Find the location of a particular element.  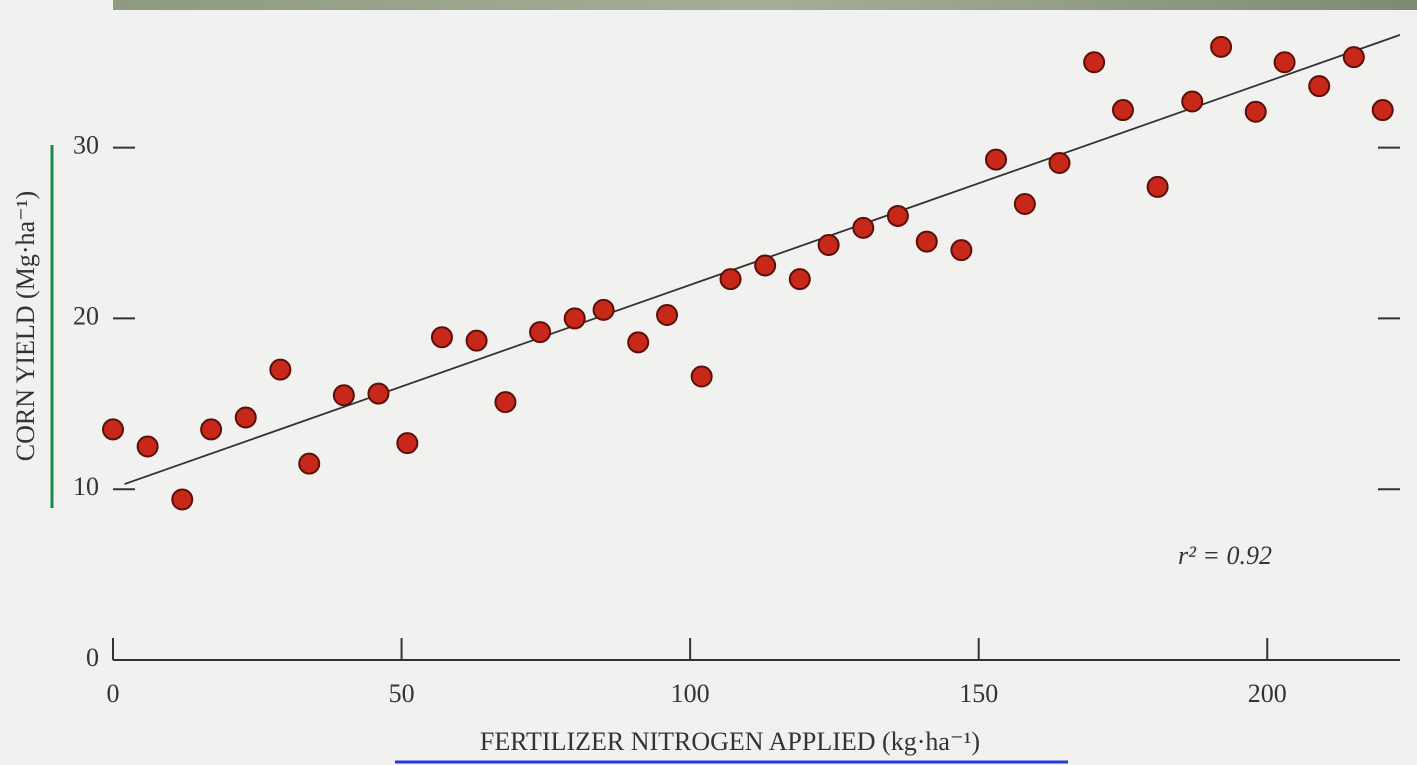

annotation: r² = 0.92 is located at coordinates (1225, 555).